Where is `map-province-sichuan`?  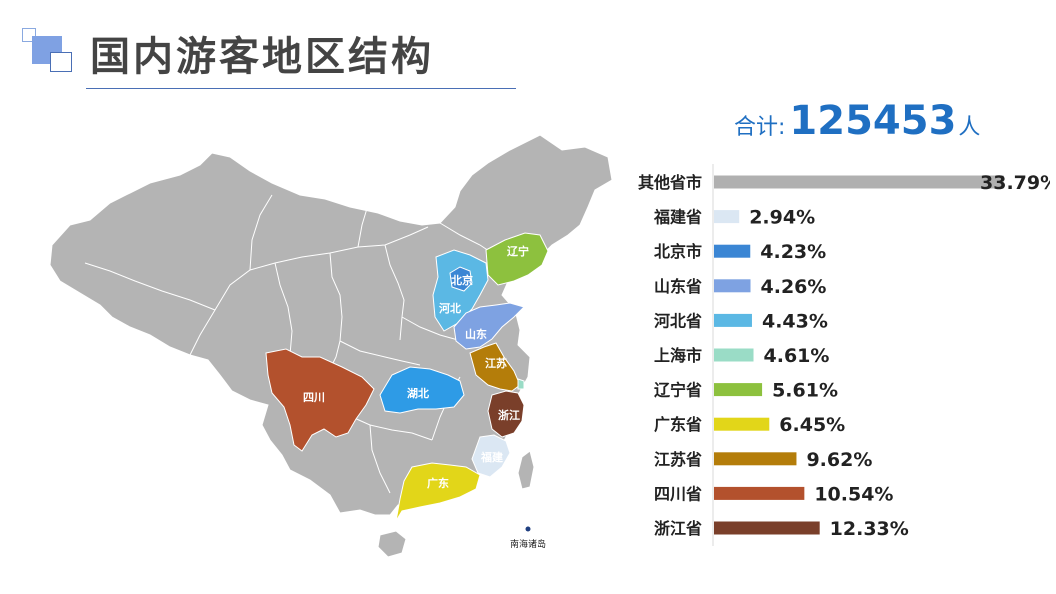 map-province-sichuan is located at coordinates (320, 400).